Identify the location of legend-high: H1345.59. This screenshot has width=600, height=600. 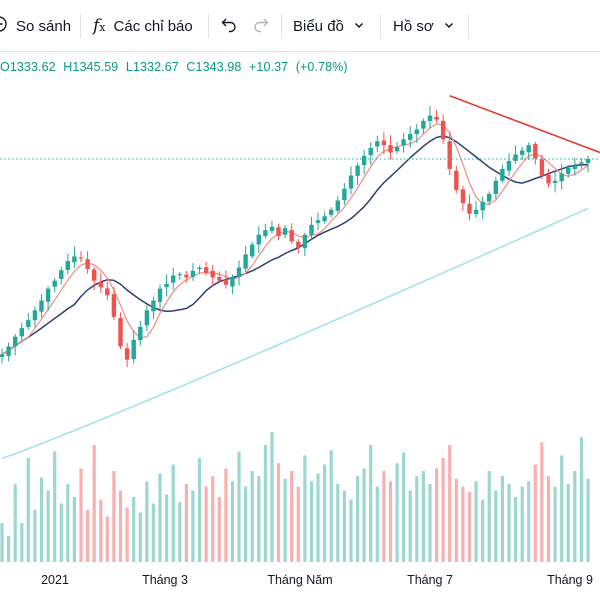
(91, 67).